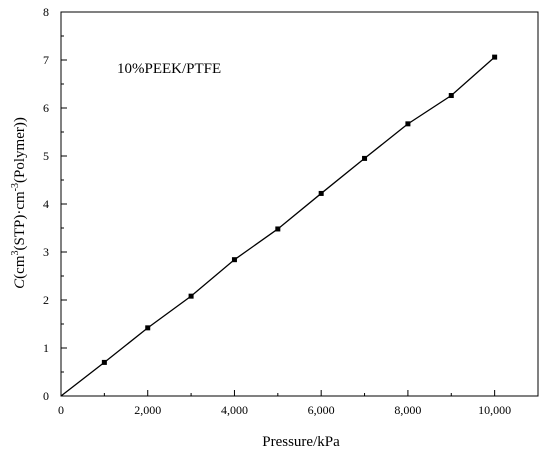 This screenshot has height=458, width=550. I want to click on y-tick-label: 8, so click(46, 12).